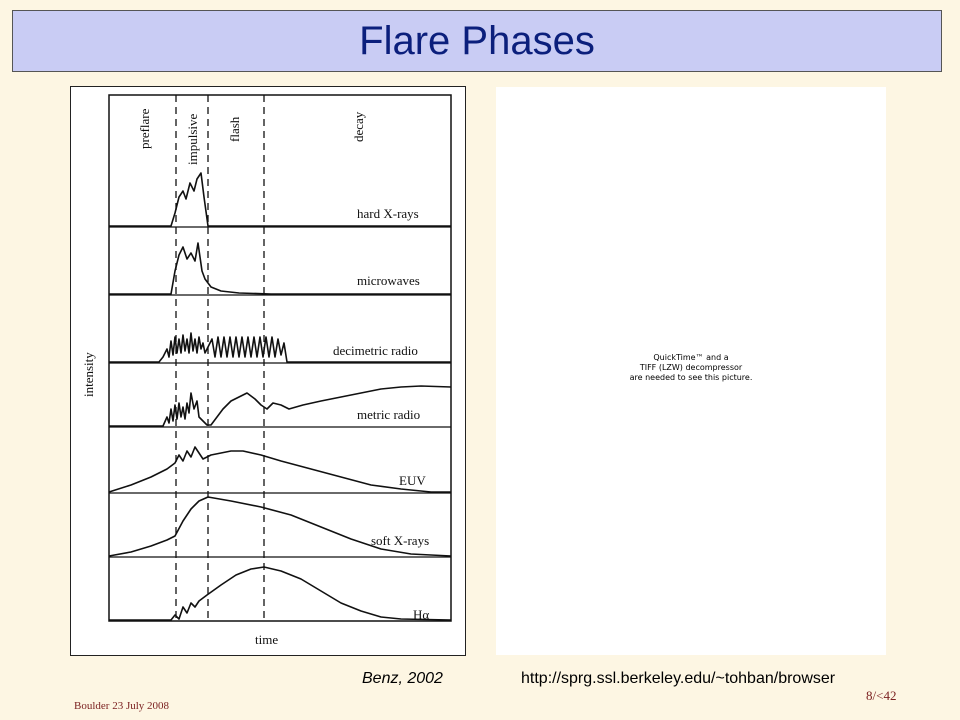 The width and height of the screenshot is (960, 720). I want to click on curve-decimetric-radio, so click(280, 347).